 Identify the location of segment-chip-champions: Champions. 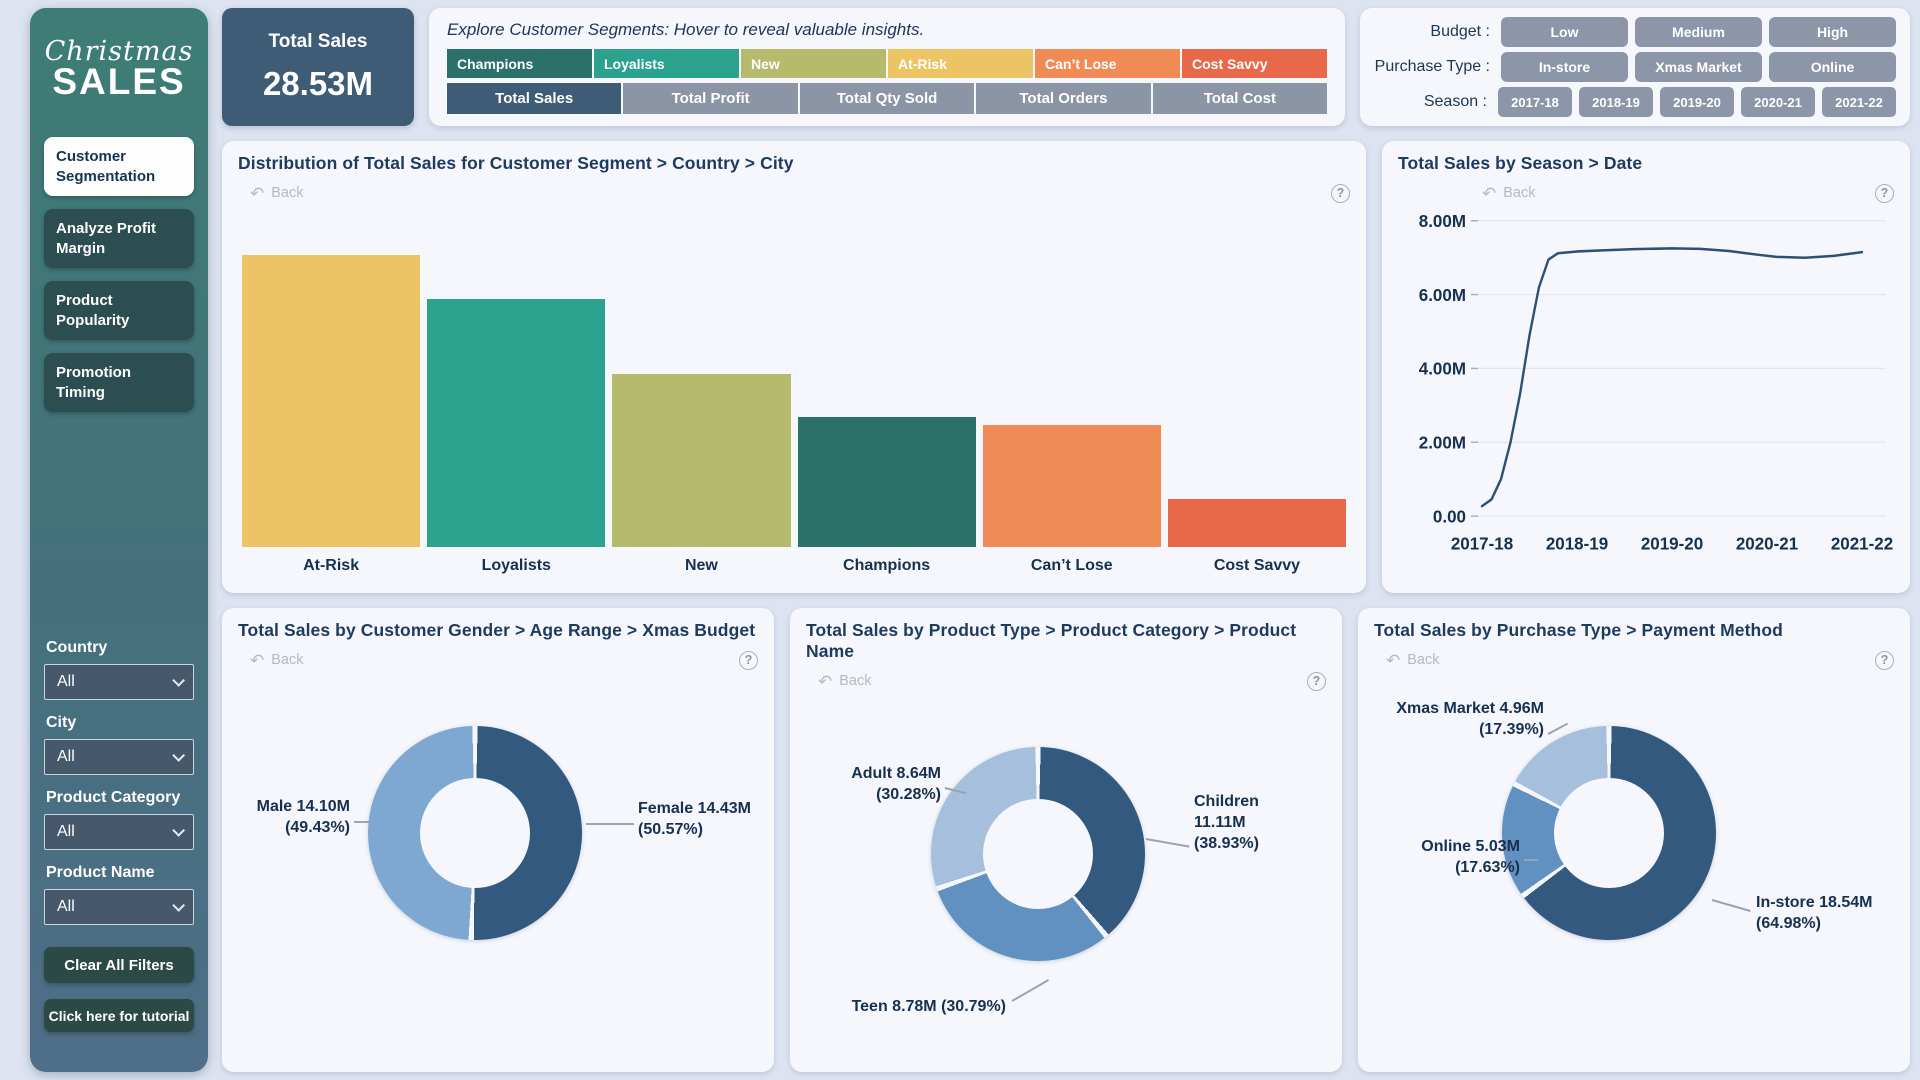
(519, 64).